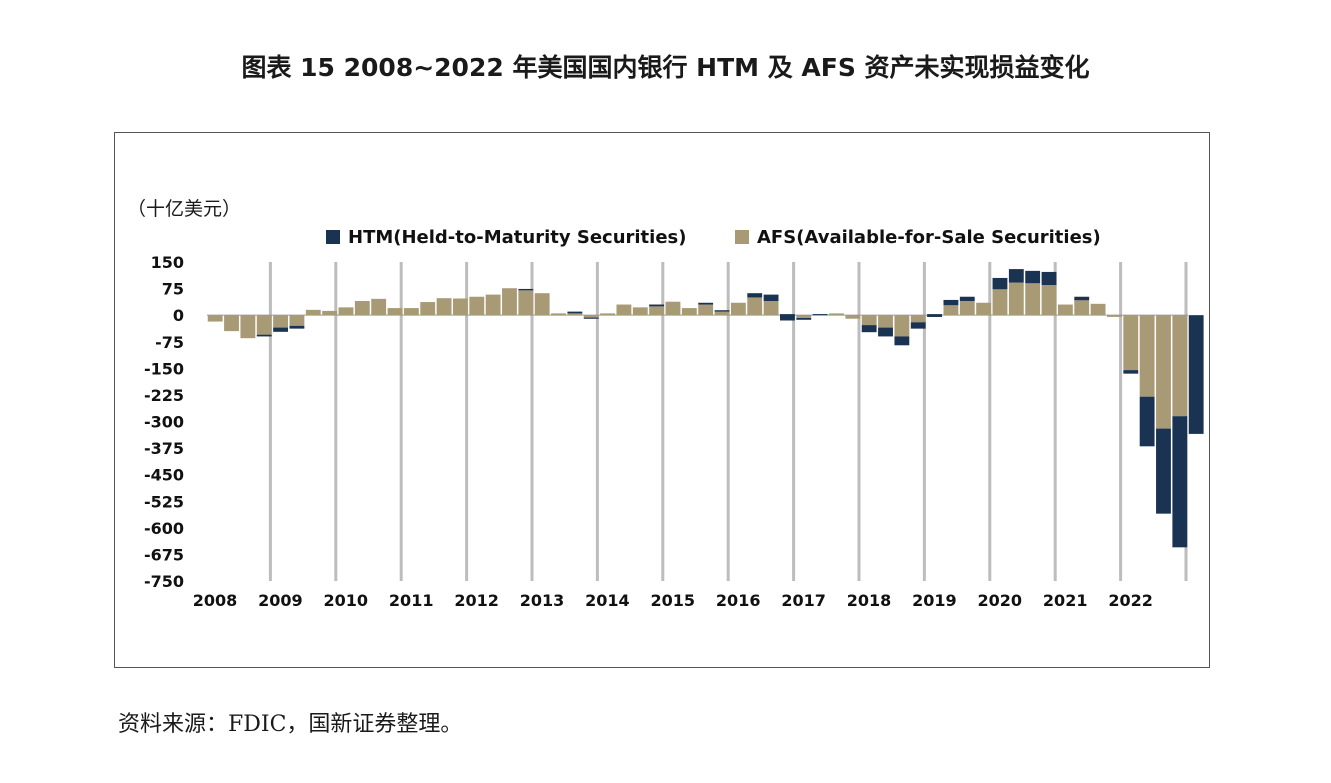 This screenshot has width=1331, height=783. Describe the element at coordinates (869, 600) in the screenshot. I see `x-tick-label: 2018` at that location.